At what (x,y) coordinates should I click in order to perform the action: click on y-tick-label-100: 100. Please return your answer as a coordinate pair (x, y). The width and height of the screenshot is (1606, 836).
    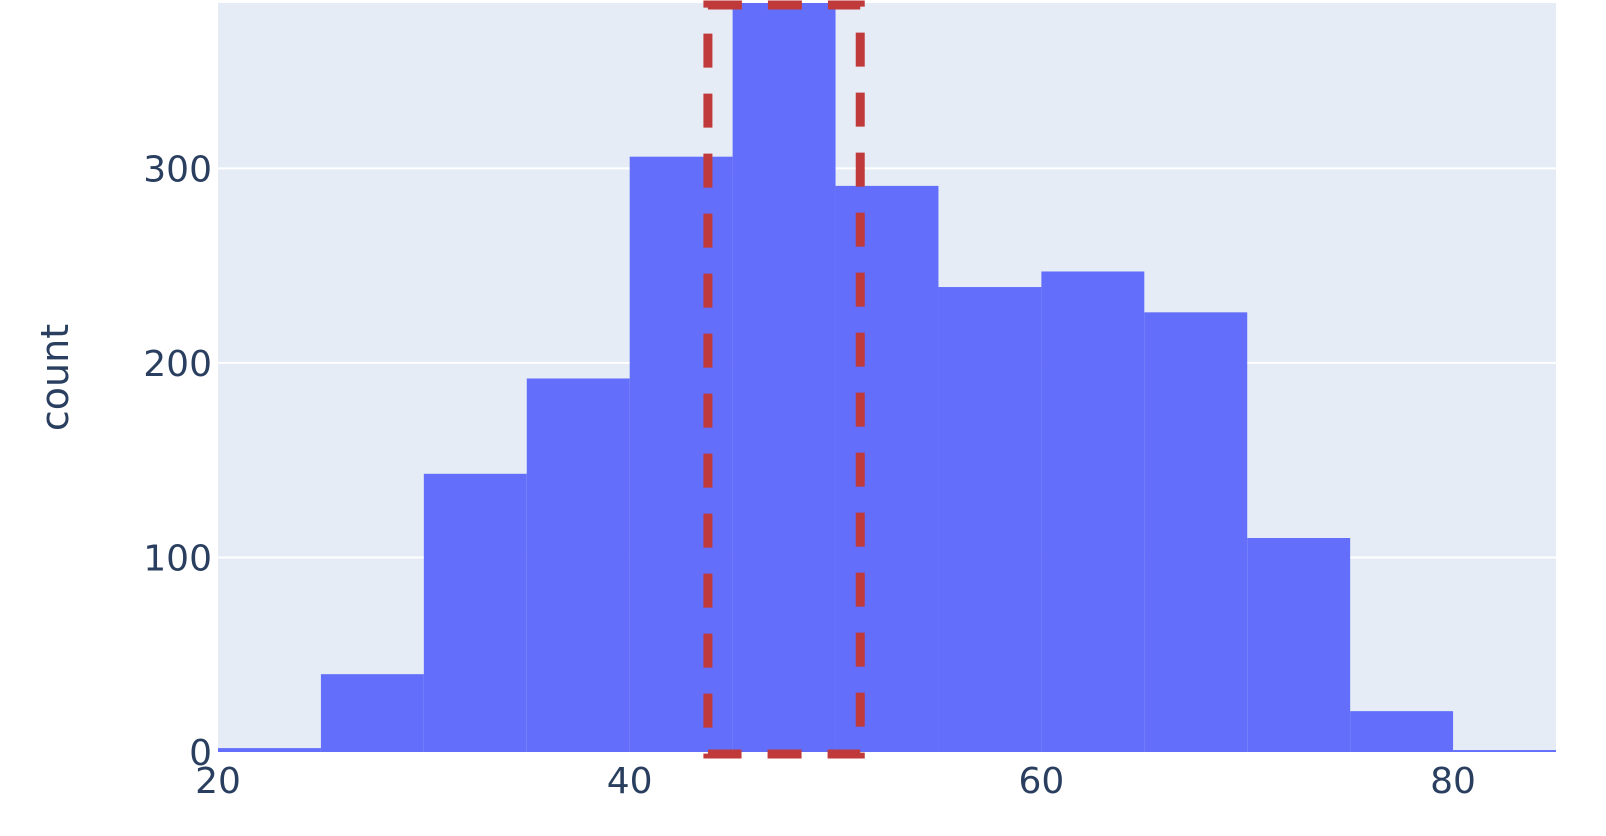
    Looking at the image, I should click on (177, 558).